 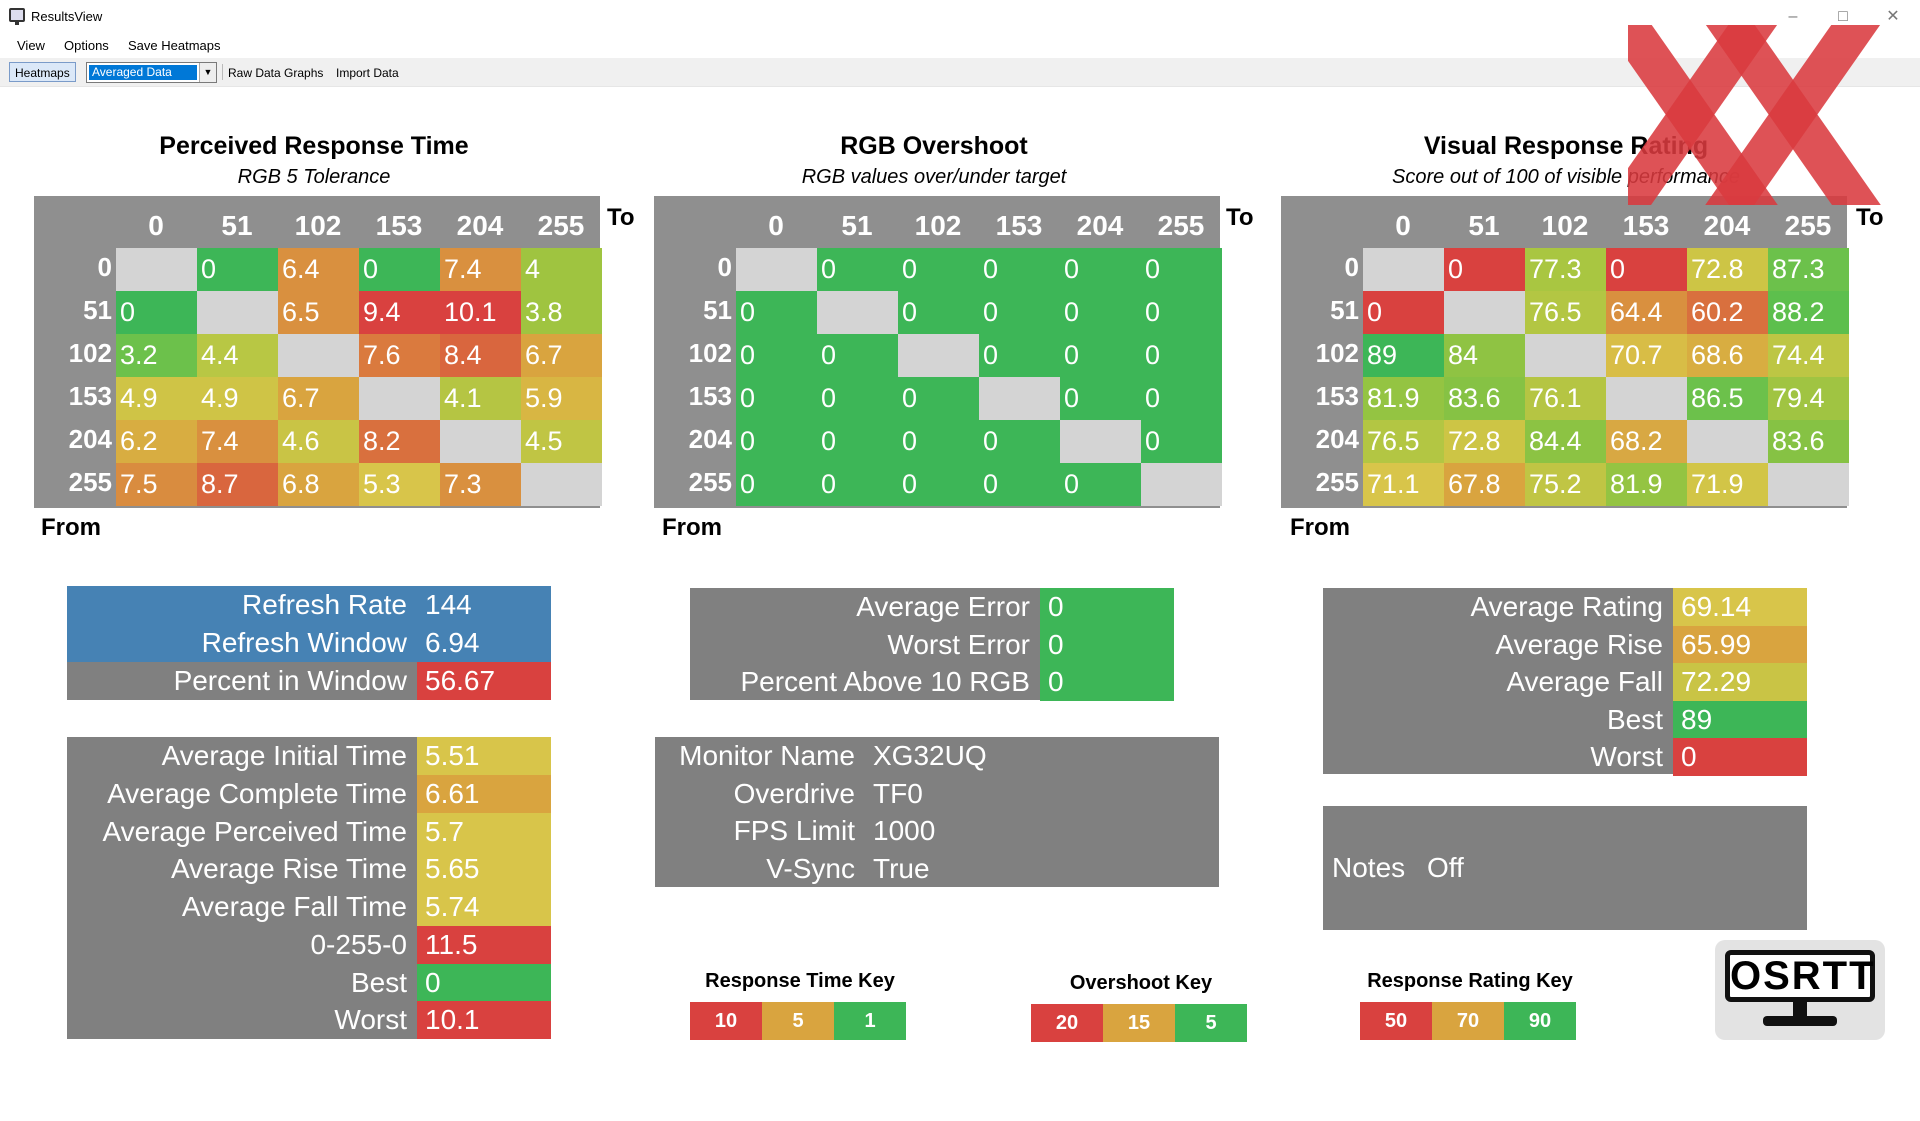 What do you see at coordinates (367, 73) in the screenshot?
I see `import-data-button: Import Data` at bounding box center [367, 73].